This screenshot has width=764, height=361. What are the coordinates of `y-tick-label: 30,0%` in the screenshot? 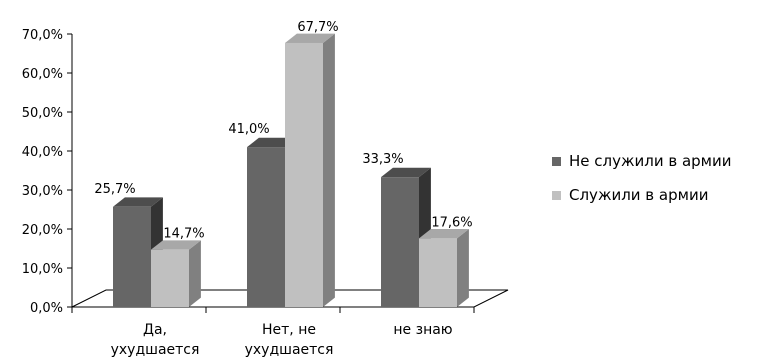 It's located at (42, 191).